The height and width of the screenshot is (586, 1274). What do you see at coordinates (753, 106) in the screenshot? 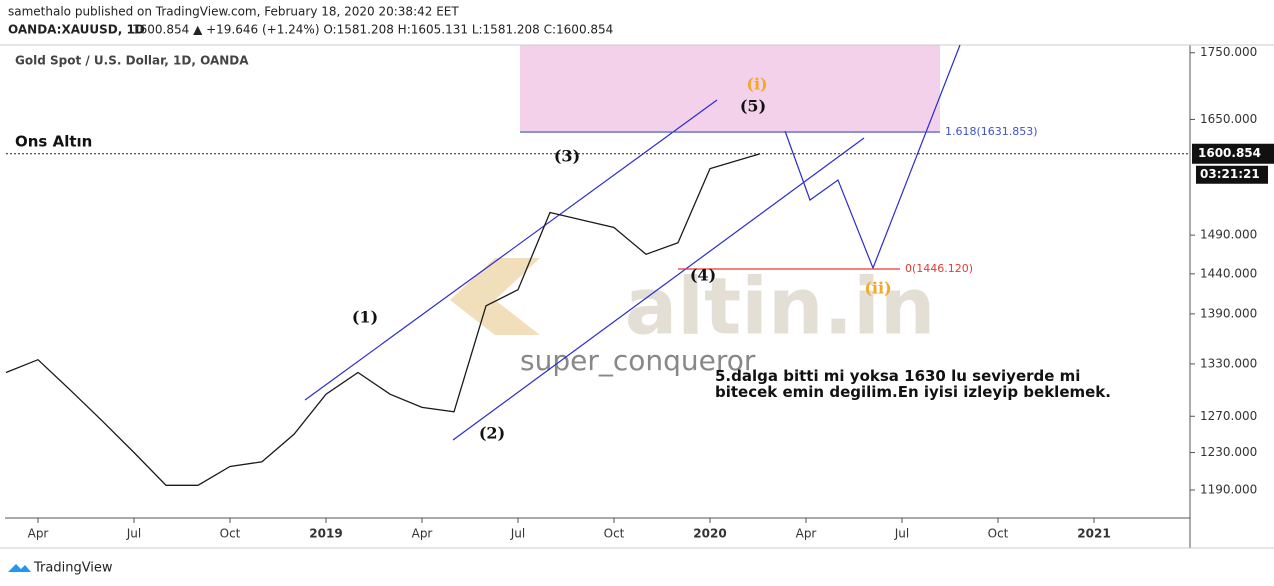
I see `wave-label: (5)` at bounding box center [753, 106].